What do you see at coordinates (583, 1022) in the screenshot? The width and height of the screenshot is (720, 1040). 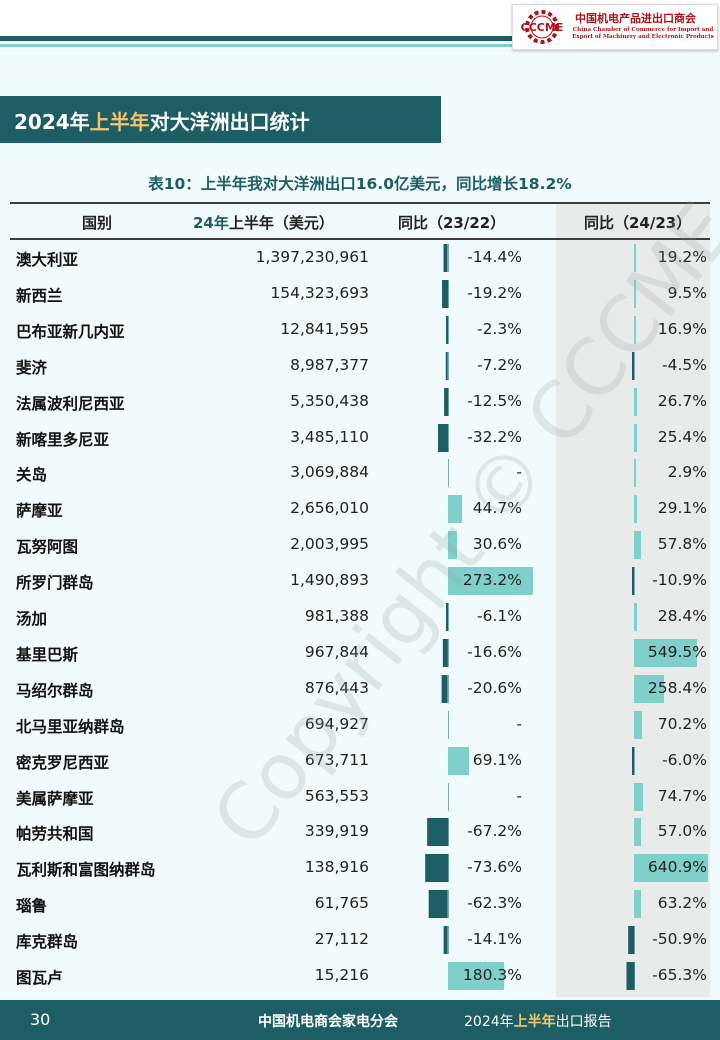 I see `footer-report-part2: 出口报告` at bounding box center [583, 1022].